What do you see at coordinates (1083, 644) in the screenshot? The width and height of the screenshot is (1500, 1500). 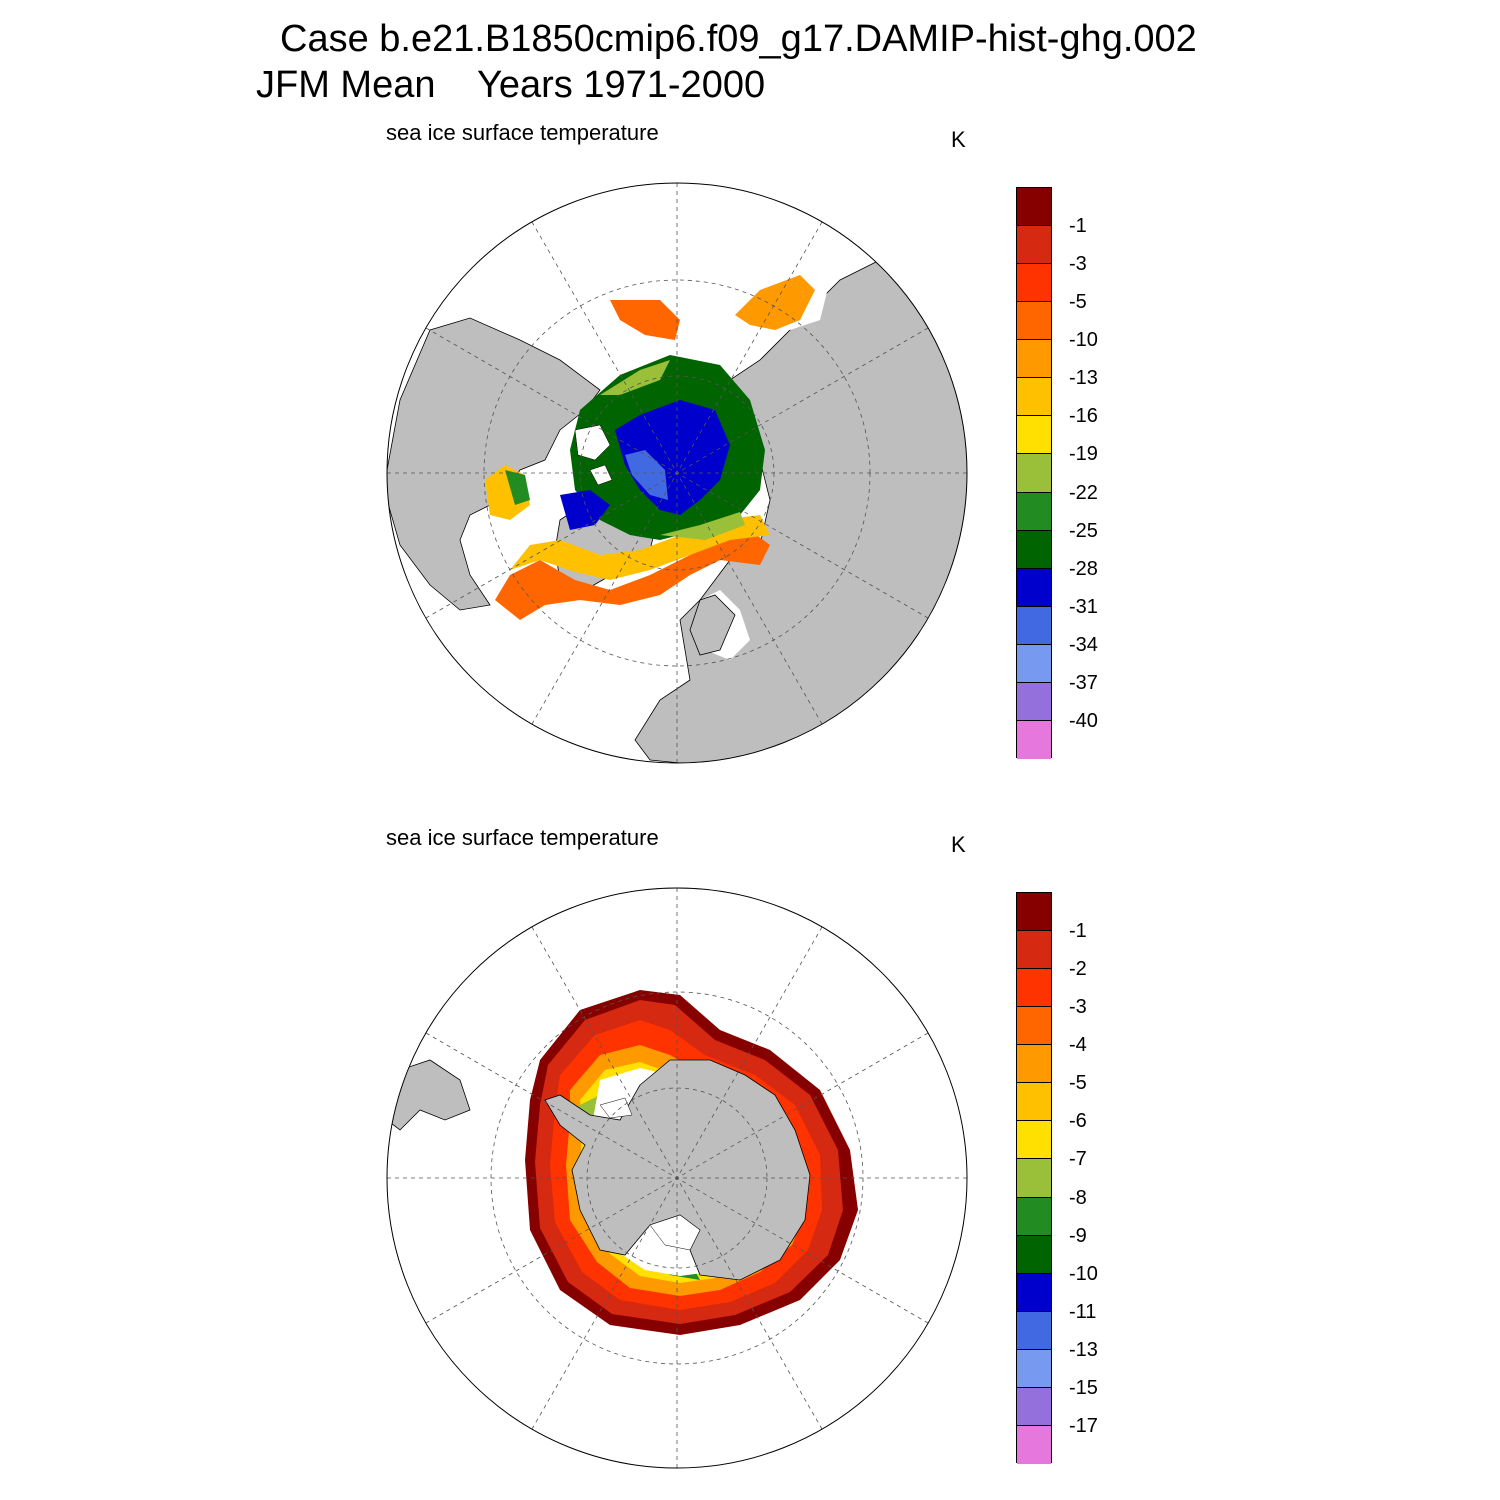 I see `colorbar-tick-label: -34` at bounding box center [1083, 644].